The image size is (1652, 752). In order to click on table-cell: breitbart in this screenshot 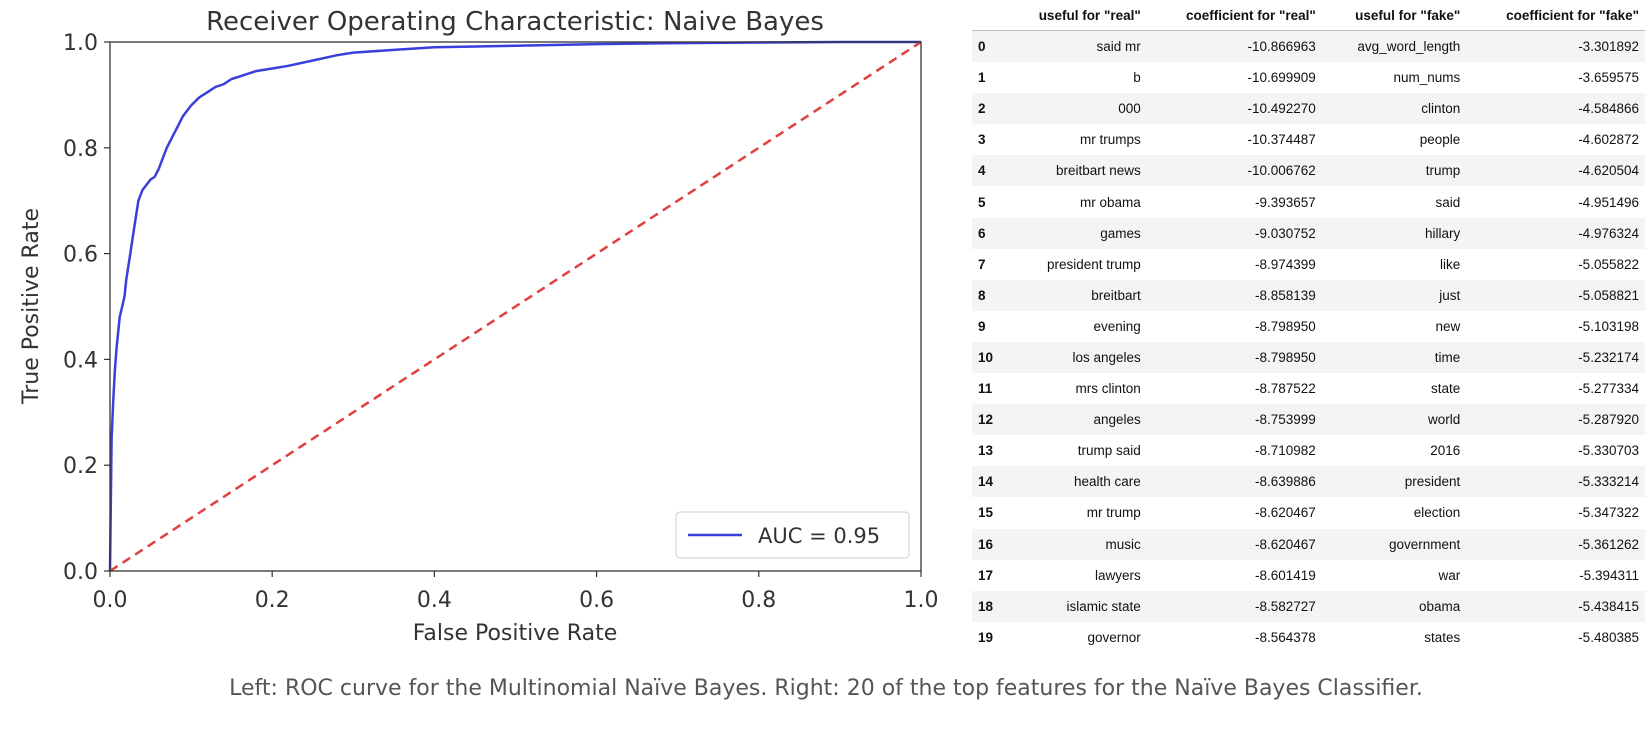, I will do `click(1116, 295)`.